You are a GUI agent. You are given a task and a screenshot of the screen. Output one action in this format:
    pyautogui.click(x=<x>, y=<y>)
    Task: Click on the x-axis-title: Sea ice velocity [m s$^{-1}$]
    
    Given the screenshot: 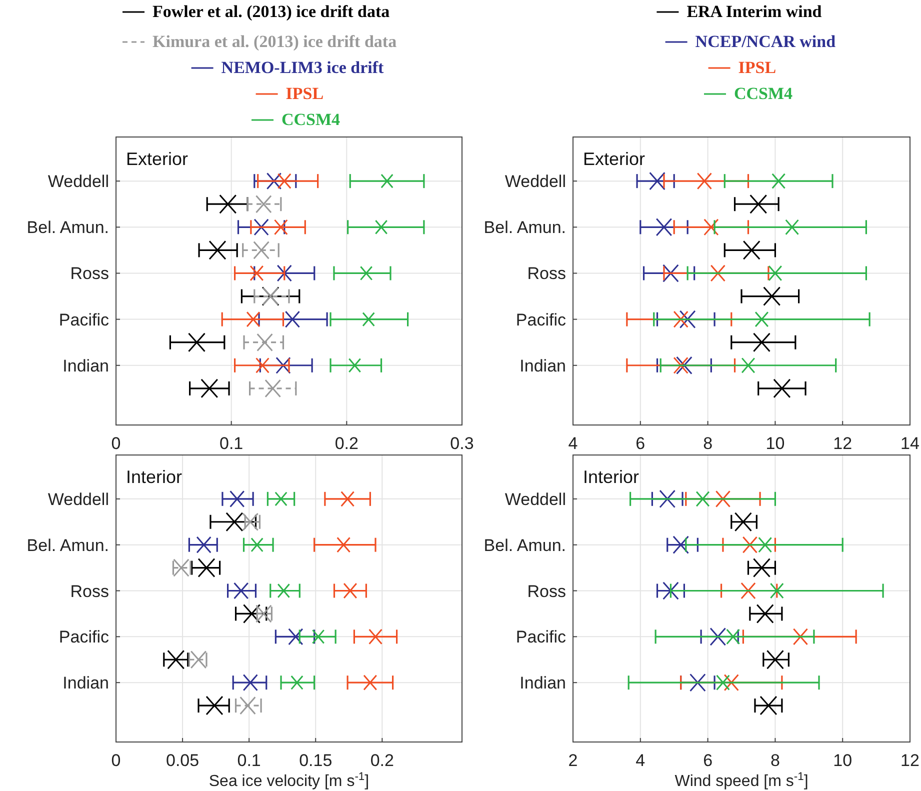 What is the action you would take?
    pyautogui.click(x=289, y=780)
    